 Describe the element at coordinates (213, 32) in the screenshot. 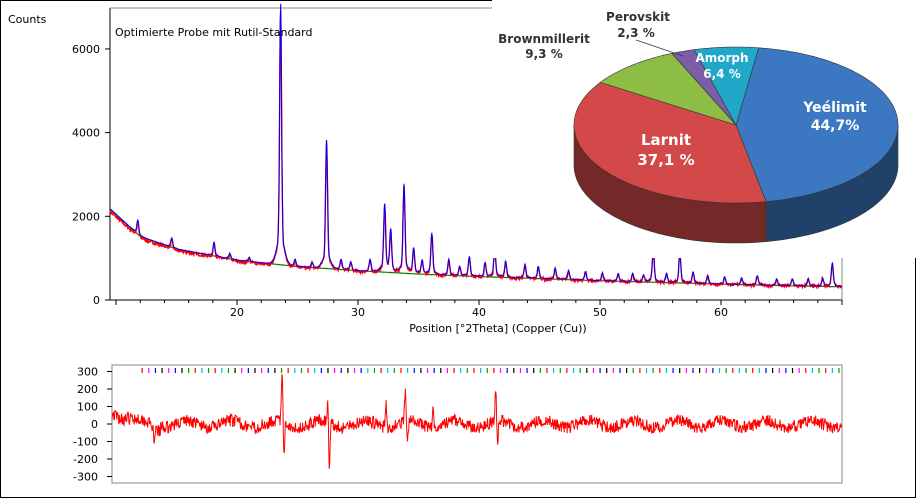

I see `main-title: Optimierte Probe mit Rutil-Standard` at that location.